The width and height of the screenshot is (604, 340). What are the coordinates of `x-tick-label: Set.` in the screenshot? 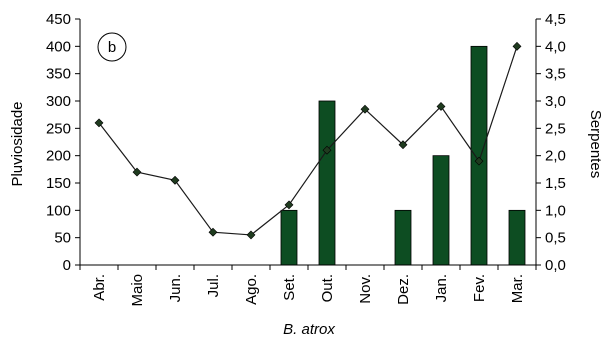 It's located at (289, 287).